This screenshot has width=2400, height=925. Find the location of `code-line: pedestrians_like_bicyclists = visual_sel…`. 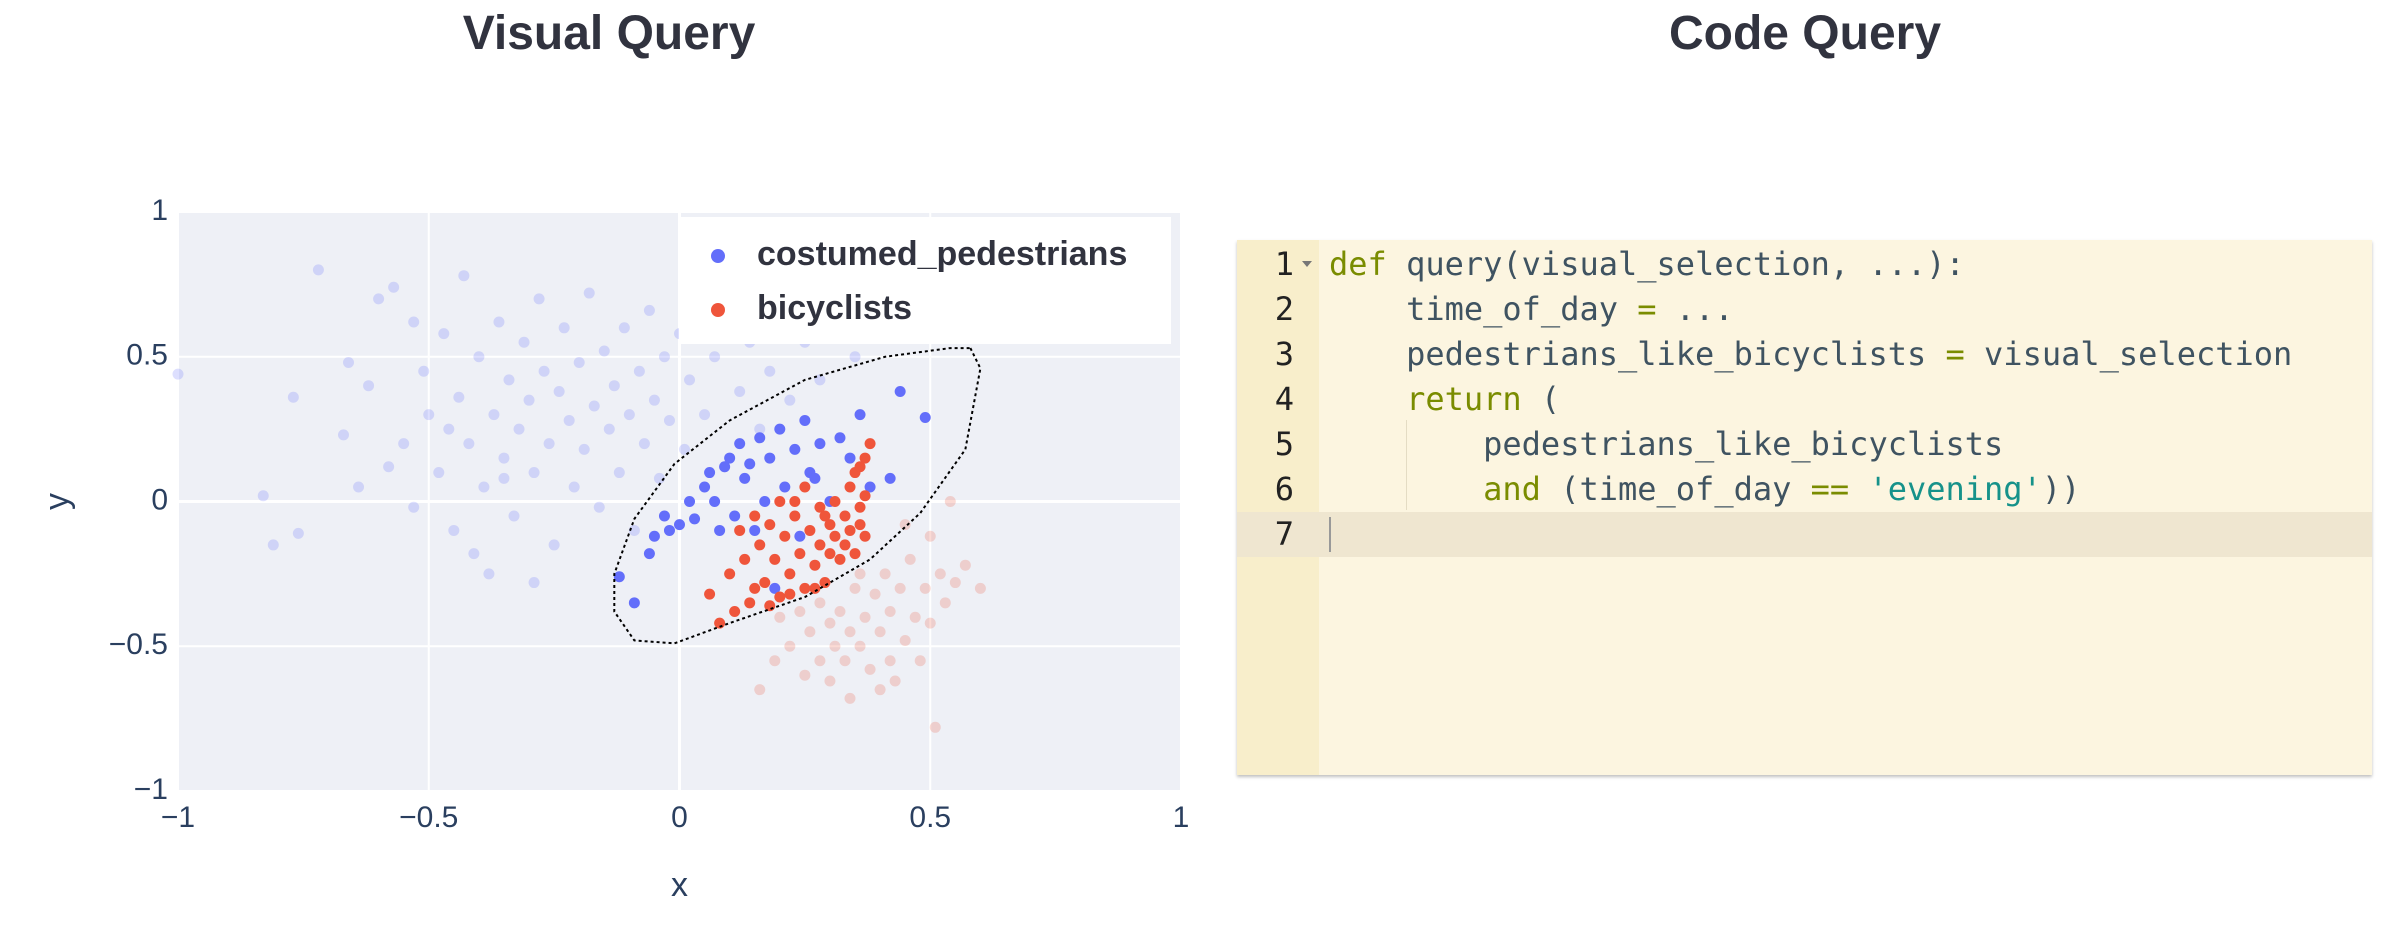

code-line: pedestrians_like_bicyclists = visual_sel… is located at coordinates (1810, 354).